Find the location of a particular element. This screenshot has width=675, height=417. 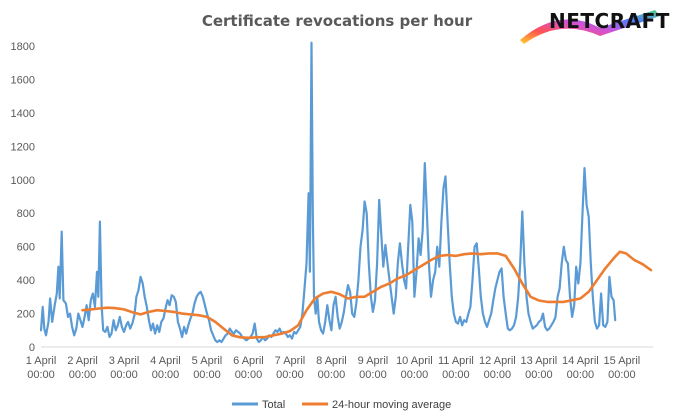

x-tick-label: 9 April 00:00 is located at coordinates (373, 368).